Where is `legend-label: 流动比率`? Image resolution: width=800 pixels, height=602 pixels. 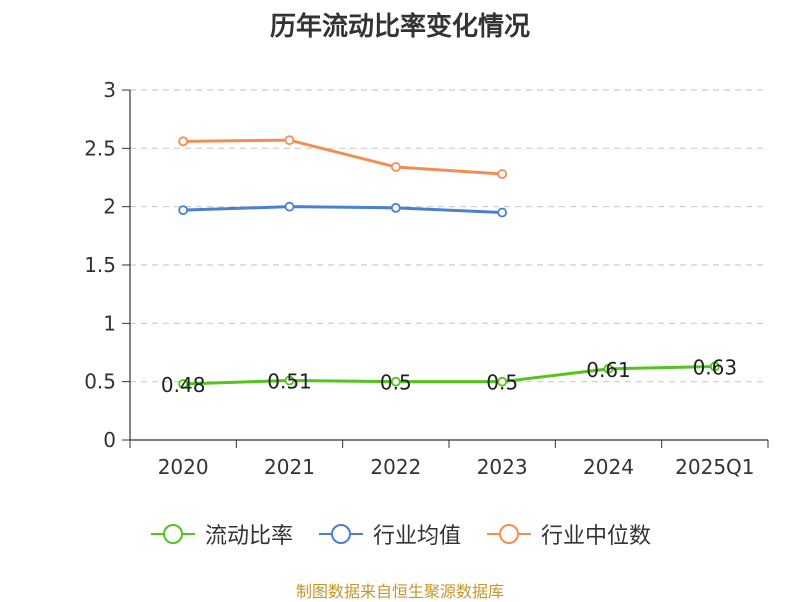
legend-label: 流动比率 is located at coordinates (248, 536).